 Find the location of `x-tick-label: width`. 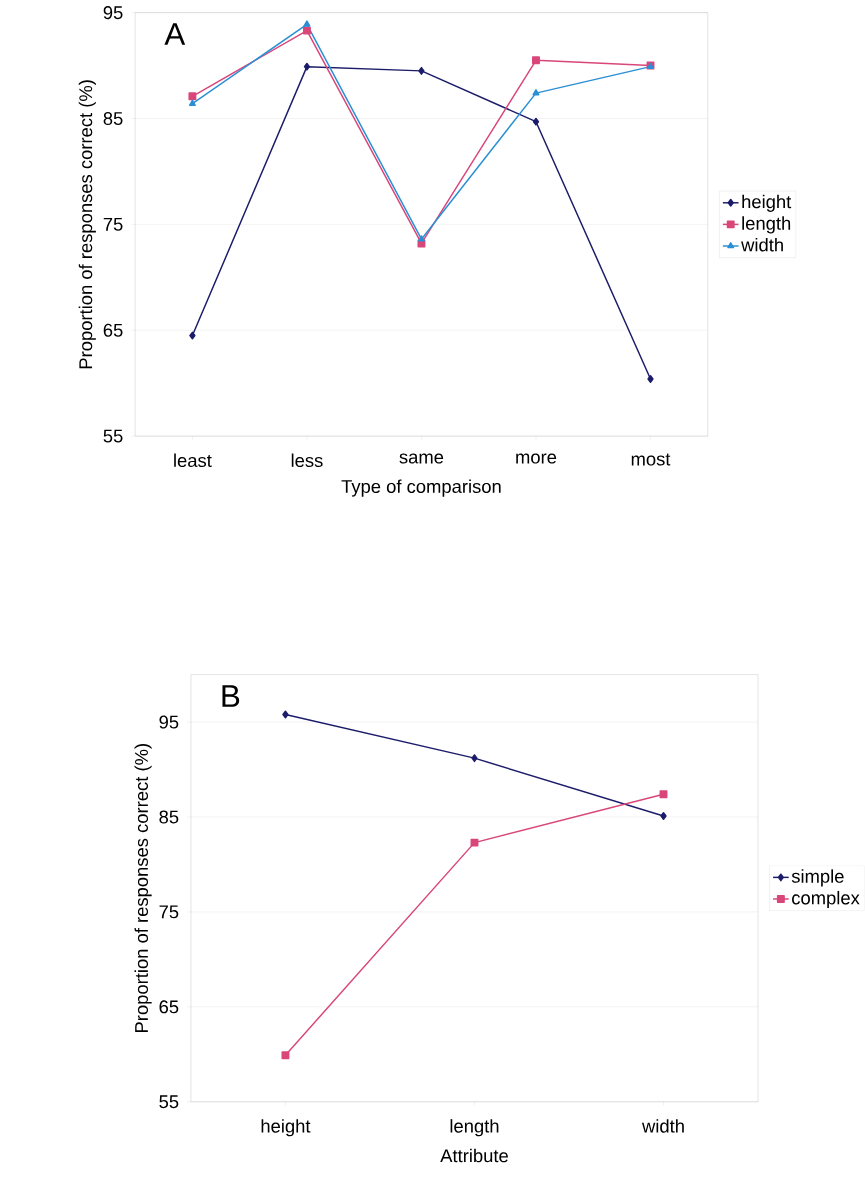

x-tick-label: width is located at coordinates (663, 1126).